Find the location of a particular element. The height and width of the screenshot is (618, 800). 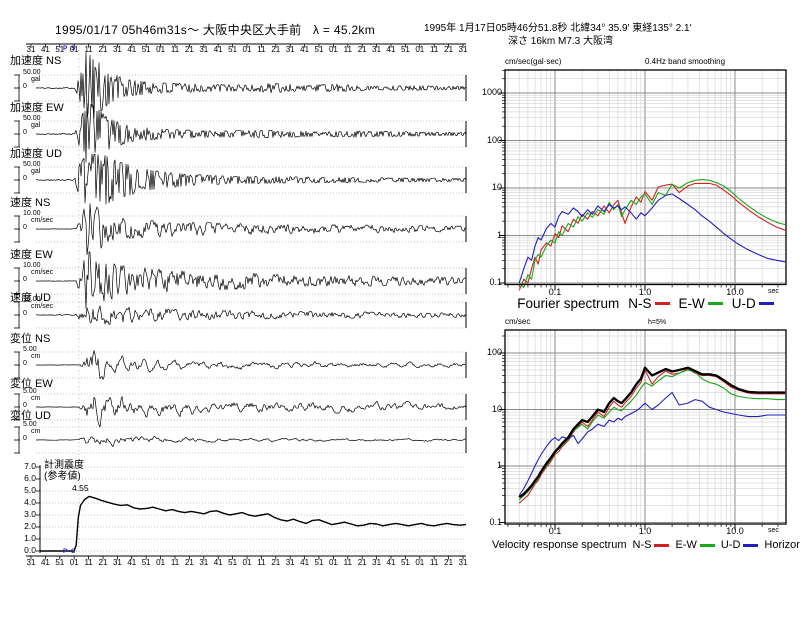

fourier-caption: Fourier spectrum N-S E-W U-D is located at coordinates (645, 303).